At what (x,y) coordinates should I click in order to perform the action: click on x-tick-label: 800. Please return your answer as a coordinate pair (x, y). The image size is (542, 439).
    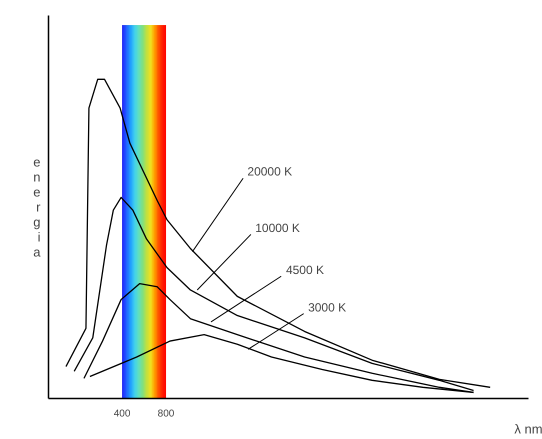
    Looking at the image, I should click on (166, 414).